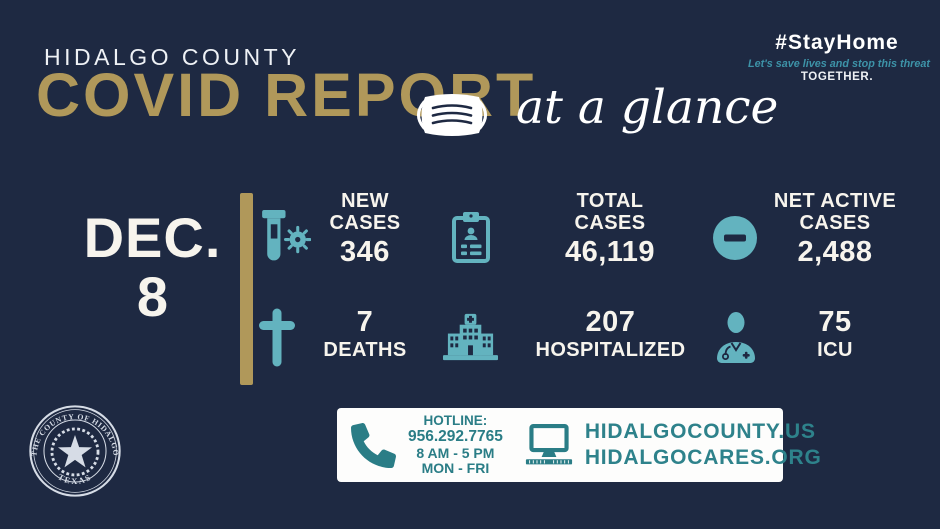 This screenshot has height=529, width=940. I want to click on doctor-icon, so click(736, 337).